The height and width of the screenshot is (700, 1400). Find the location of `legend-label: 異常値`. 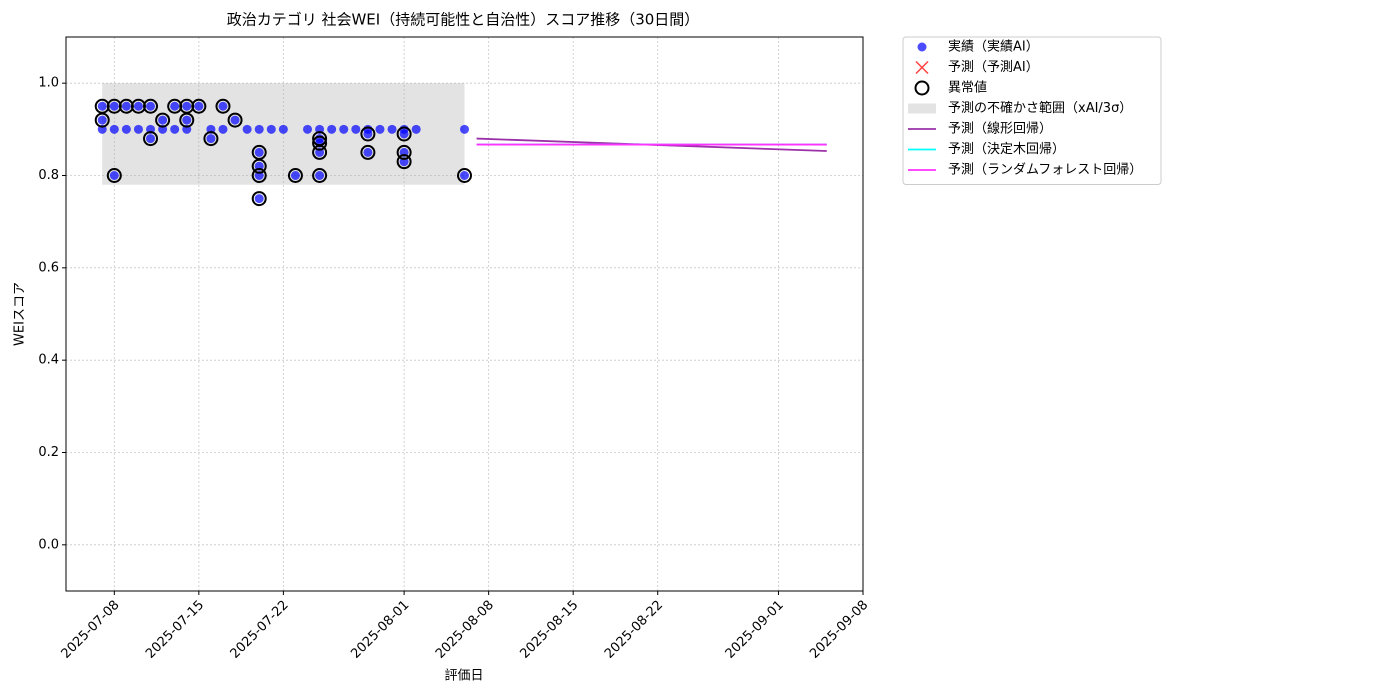

legend-label: 異常値 is located at coordinates (967, 88).